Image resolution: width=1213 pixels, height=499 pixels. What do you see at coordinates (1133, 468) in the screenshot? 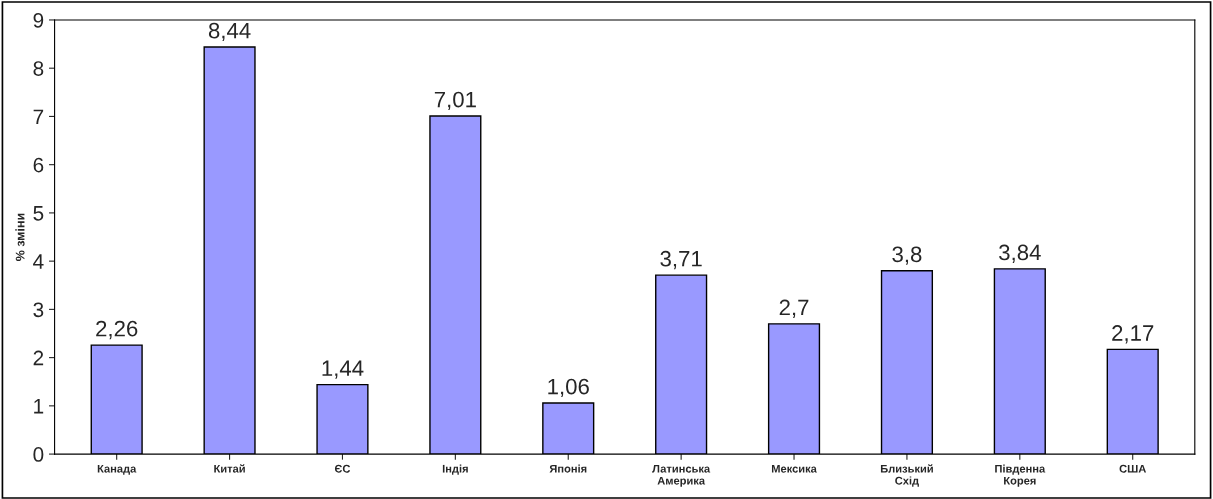
I see `x-tick-label: США` at bounding box center [1133, 468].